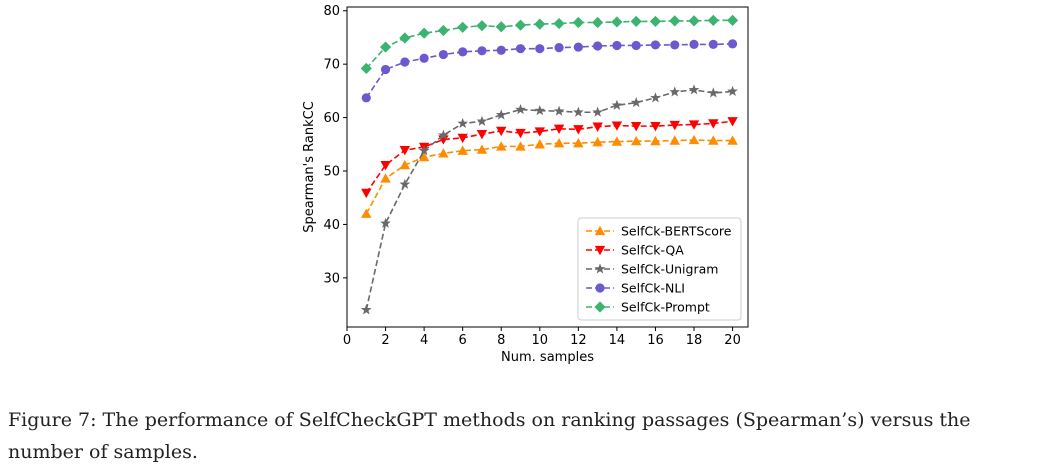  I want to click on series-selfck-qa, so click(549, 158).